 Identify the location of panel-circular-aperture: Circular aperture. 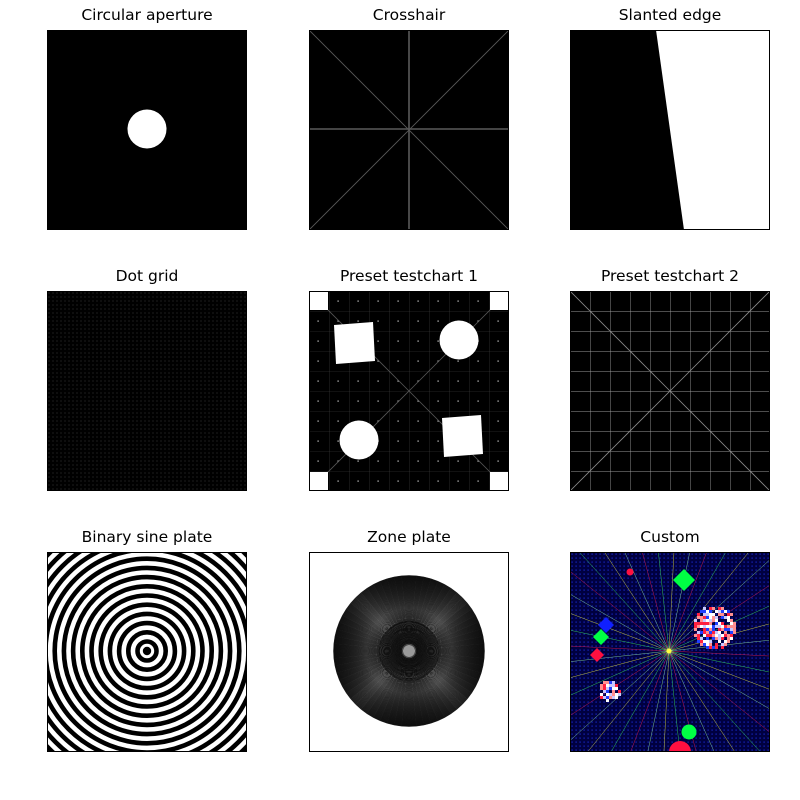
(147, 118).